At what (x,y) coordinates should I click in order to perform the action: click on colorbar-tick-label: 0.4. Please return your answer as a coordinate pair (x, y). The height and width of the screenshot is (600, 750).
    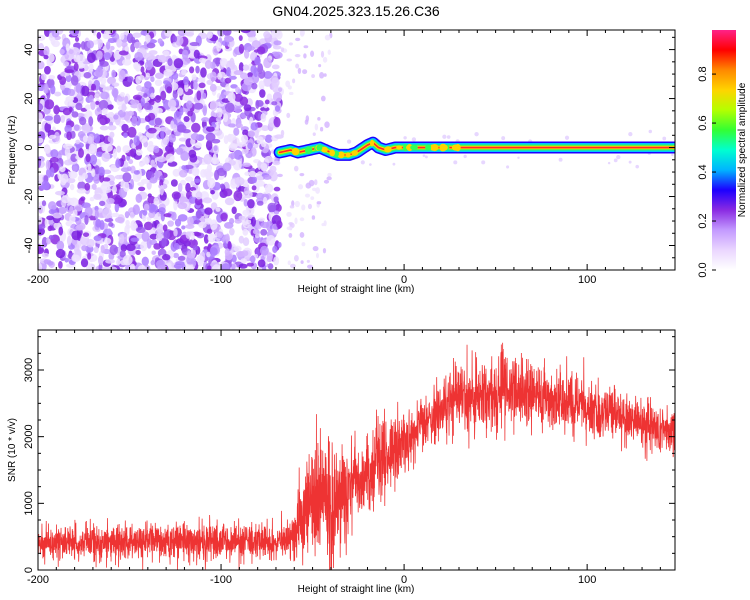
    Looking at the image, I should click on (703, 171).